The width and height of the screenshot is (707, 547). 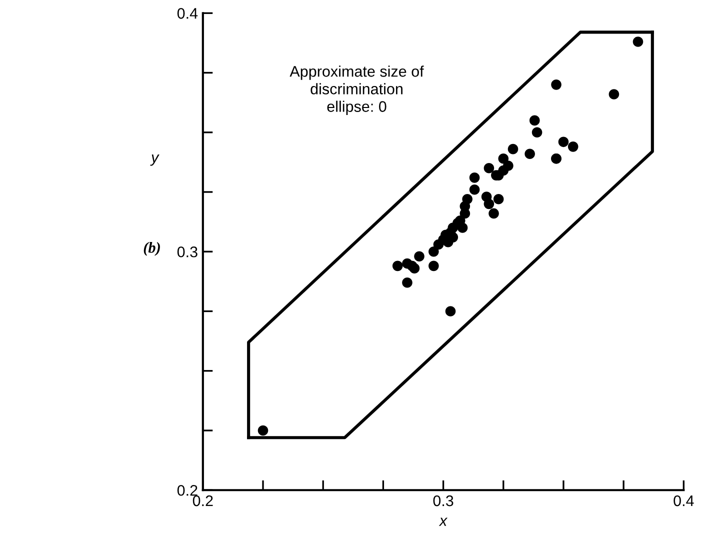 I want to click on y-tick-label: 0.3, so click(x=187, y=252).